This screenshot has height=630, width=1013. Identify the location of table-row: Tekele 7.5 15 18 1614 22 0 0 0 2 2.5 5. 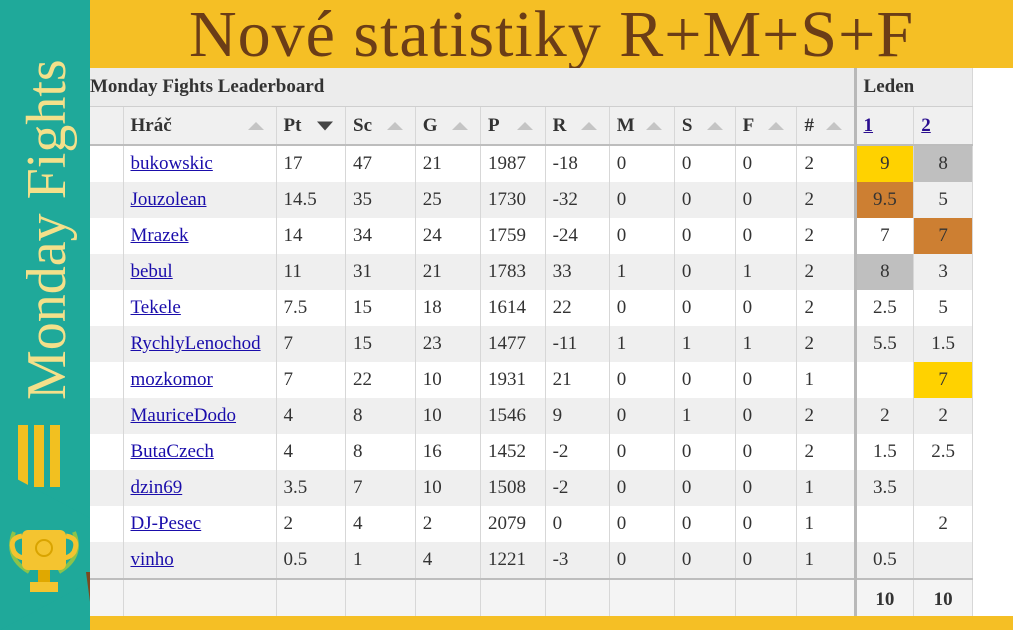
(531, 308).